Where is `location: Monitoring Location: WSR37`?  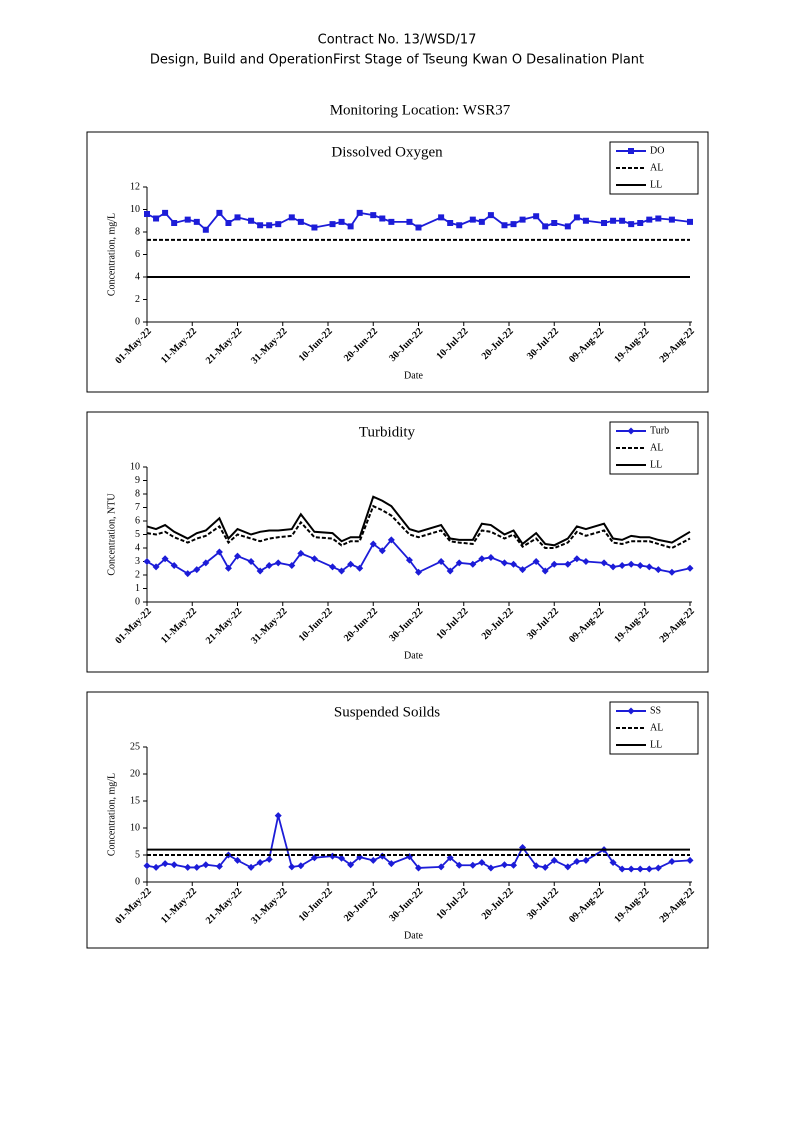
location: Monitoring Location: WSR37 is located at coordinates (420, 110).